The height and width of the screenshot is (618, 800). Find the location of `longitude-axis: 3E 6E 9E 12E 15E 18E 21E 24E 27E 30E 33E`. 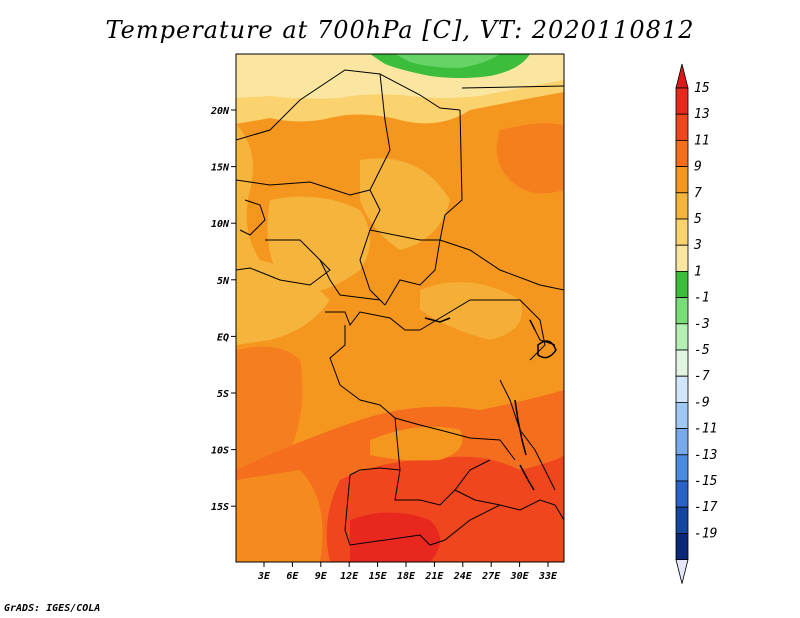

longitude-axis: 3E 6E 9E 12E 15E 18E 21E 24E 27E 30E 33E is located at coordinates (407, 572).